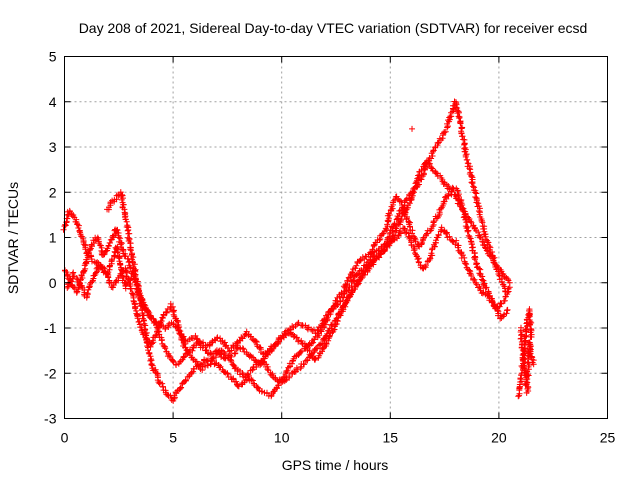 This screenshot has width=640, height=480. Describe the element at coordinates (282, 438) in the screenshot. I see `x-tick-label: 10` at that location.